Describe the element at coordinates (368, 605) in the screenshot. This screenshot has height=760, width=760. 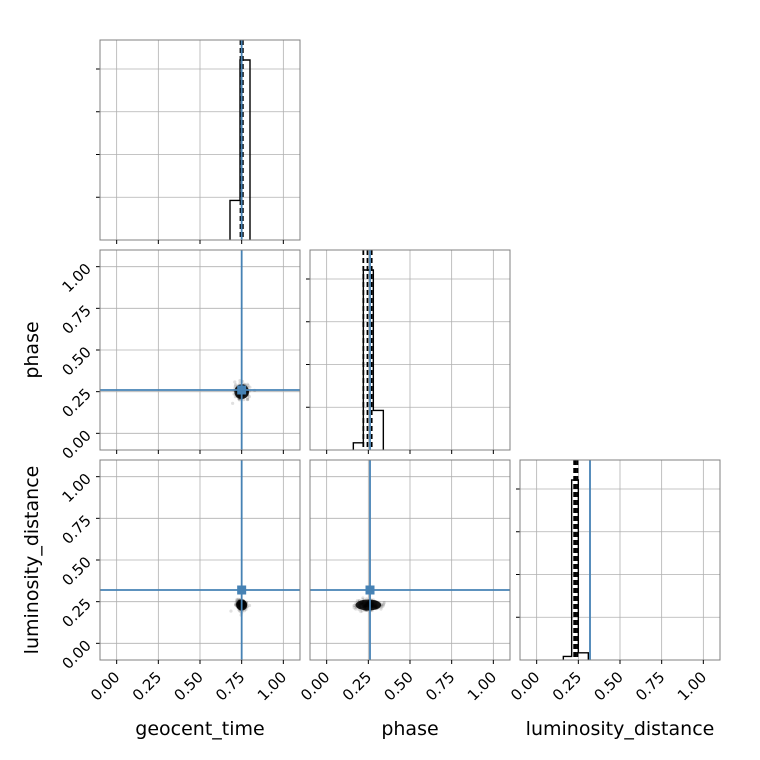
I see `density-core` at that location.